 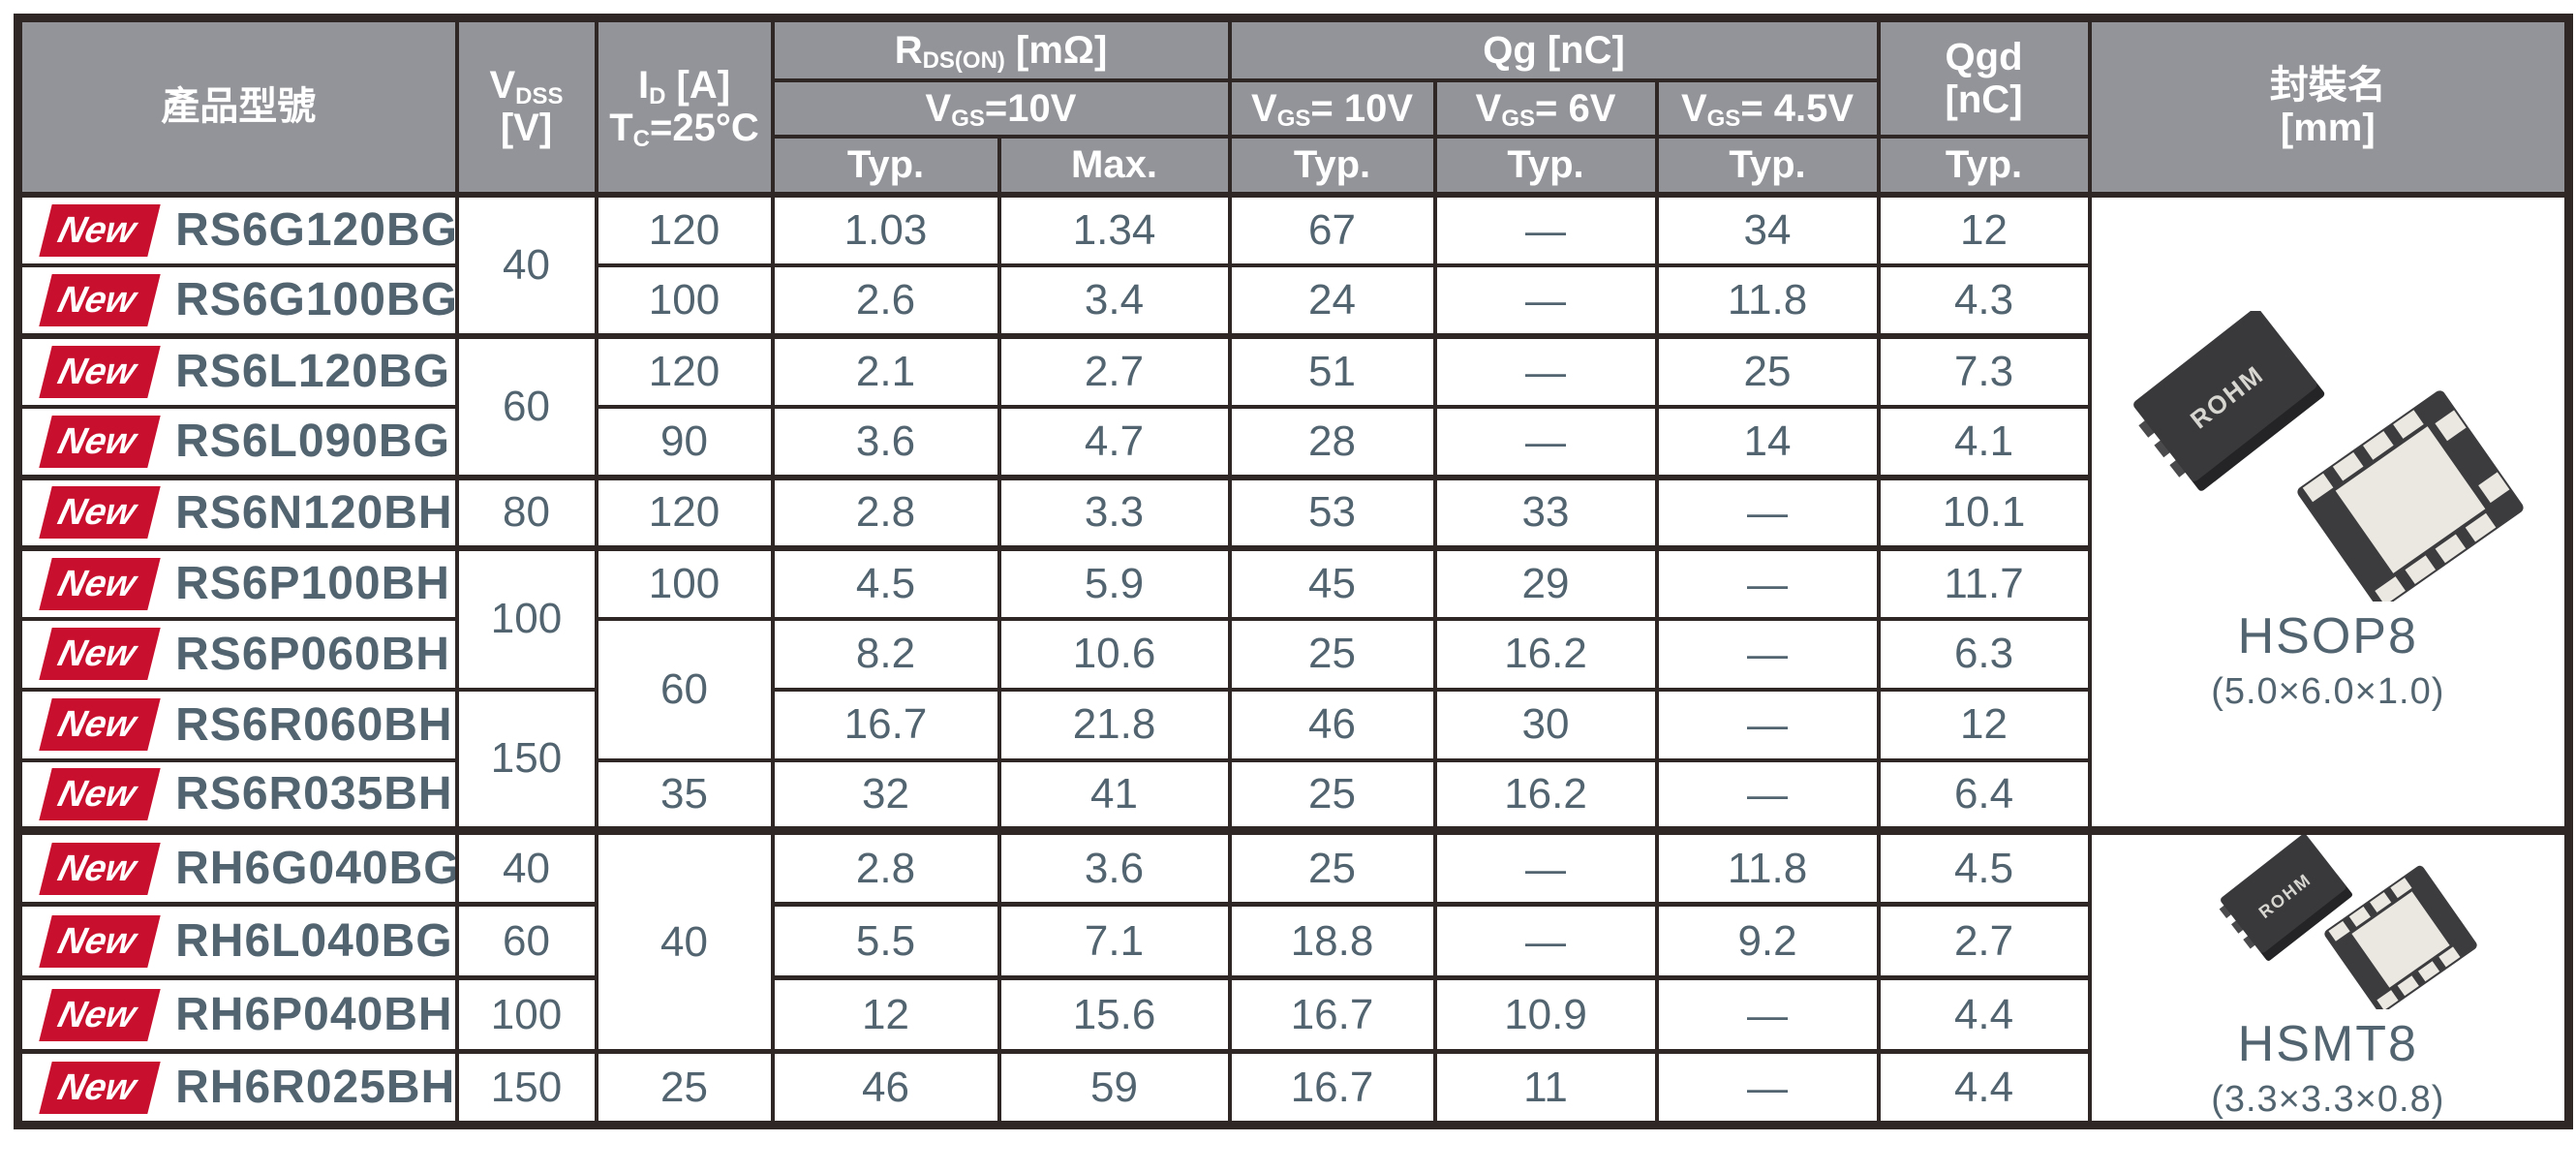 What do you see at coordinates (1767, 442) in the screenshot?
I see `qg45-cell: 14` at bounding box center [1767, 442].